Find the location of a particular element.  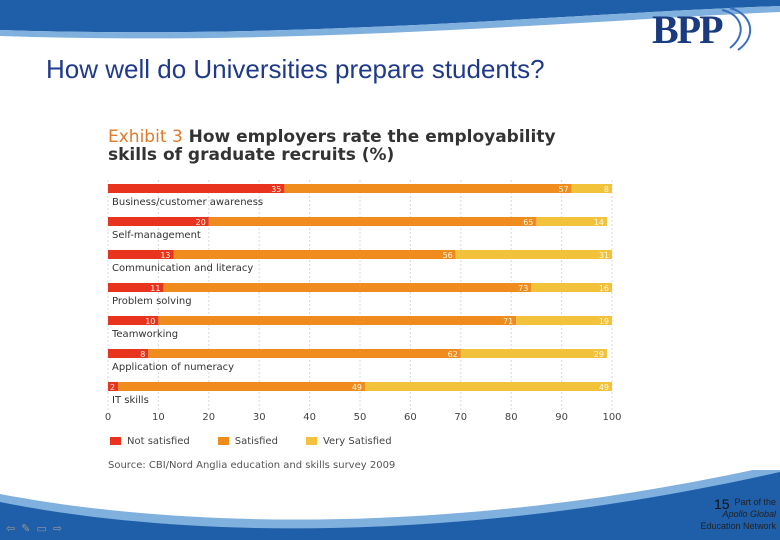

category-label: Application of numeracy is located at coordinates (173, 367).